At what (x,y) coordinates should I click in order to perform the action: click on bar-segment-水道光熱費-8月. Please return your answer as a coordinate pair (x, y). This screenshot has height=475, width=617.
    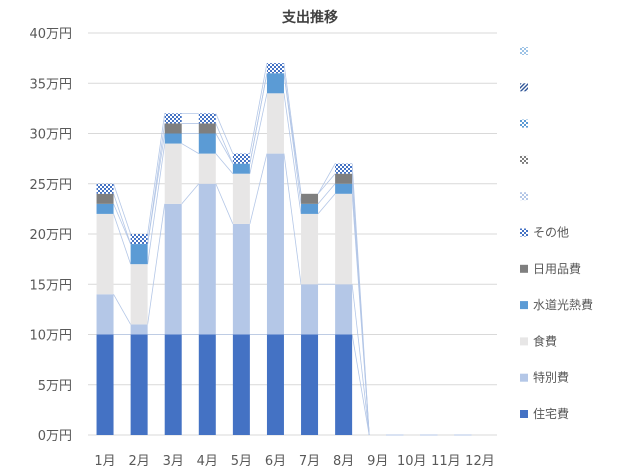
    Looking at the image, I should click on (344, 188).